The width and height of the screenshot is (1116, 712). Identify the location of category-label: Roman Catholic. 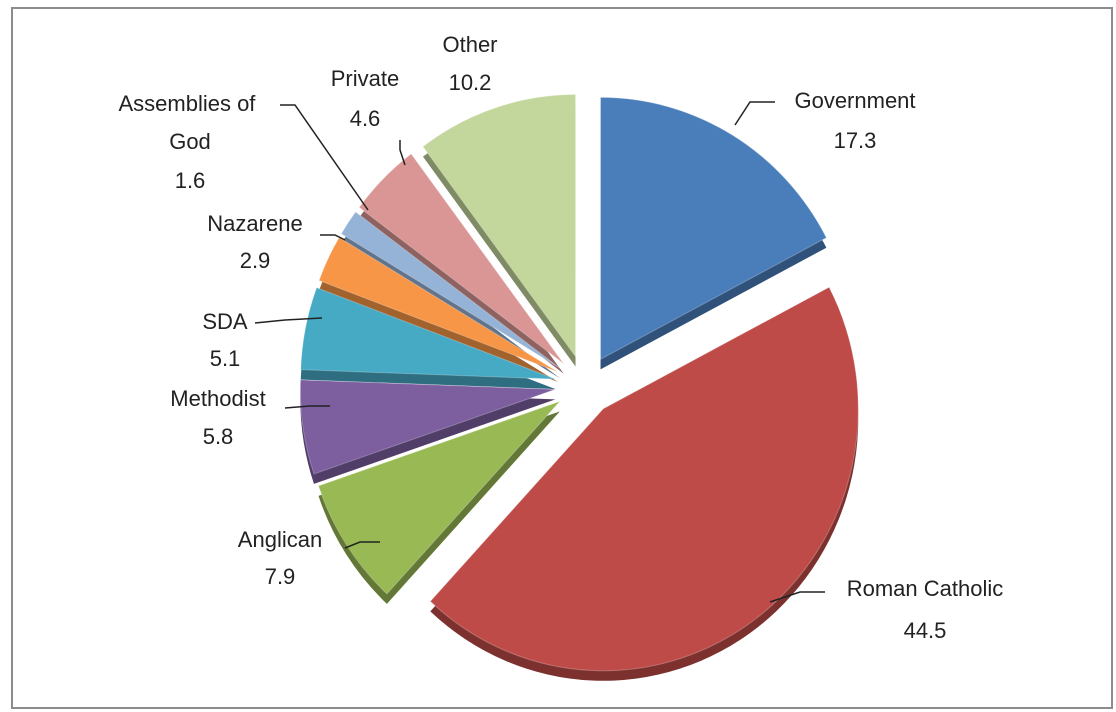
(925, 588).